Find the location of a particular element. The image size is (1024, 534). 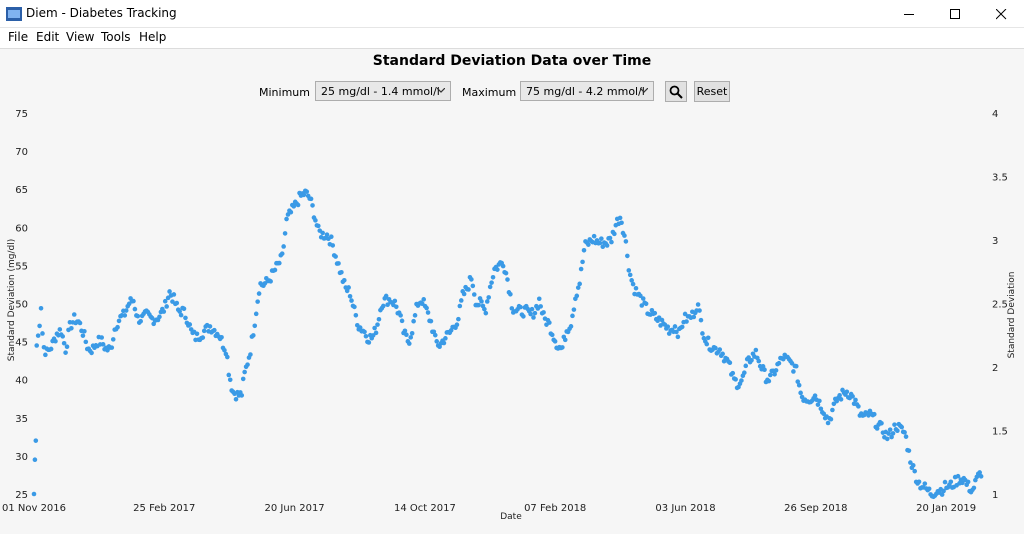

maximum-select: 75 mg/dl - 4.2 mmol/l is located at coordinates (587, 91).